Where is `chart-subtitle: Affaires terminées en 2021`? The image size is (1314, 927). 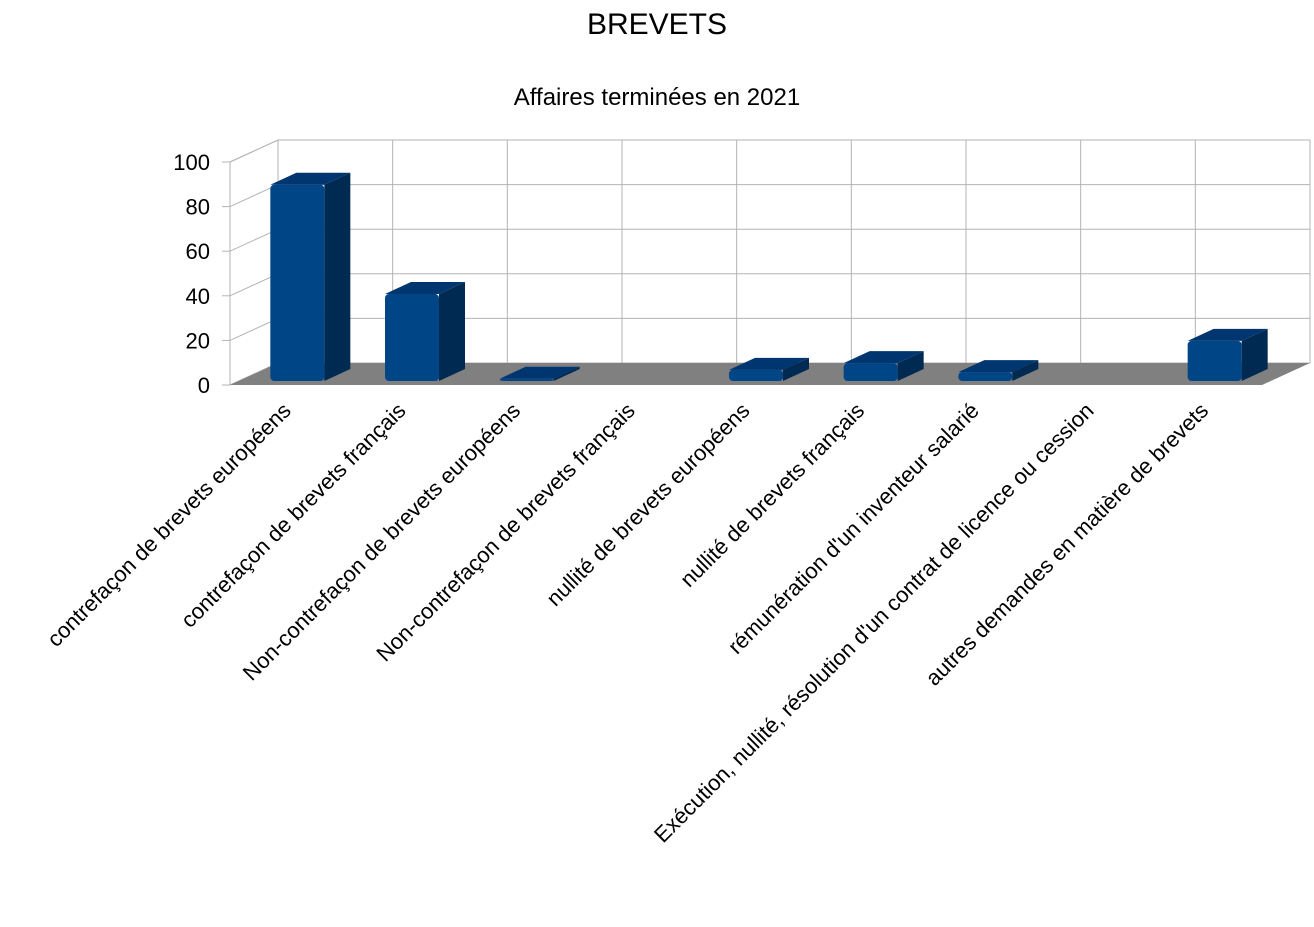
chart-subtitle: Affaires terminées en 2021 is located at coordinates (657, 97).